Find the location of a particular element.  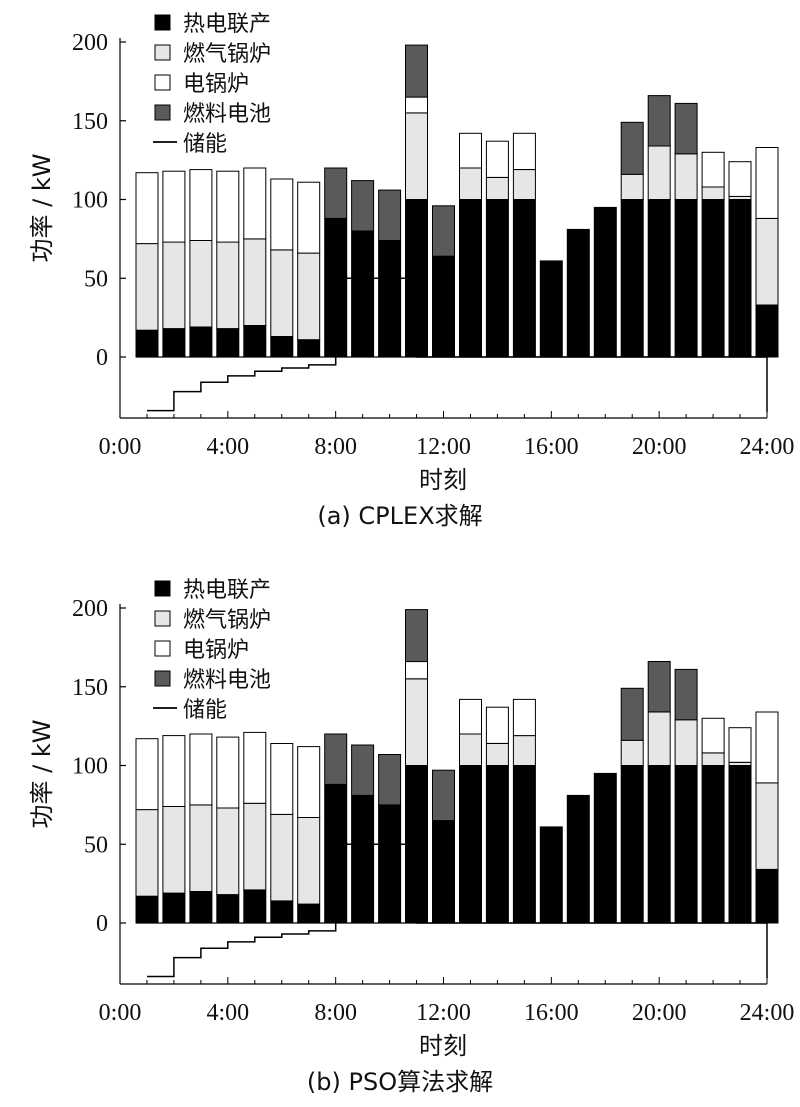

y-tick-label: 100 is located at coordinates (90, 767).